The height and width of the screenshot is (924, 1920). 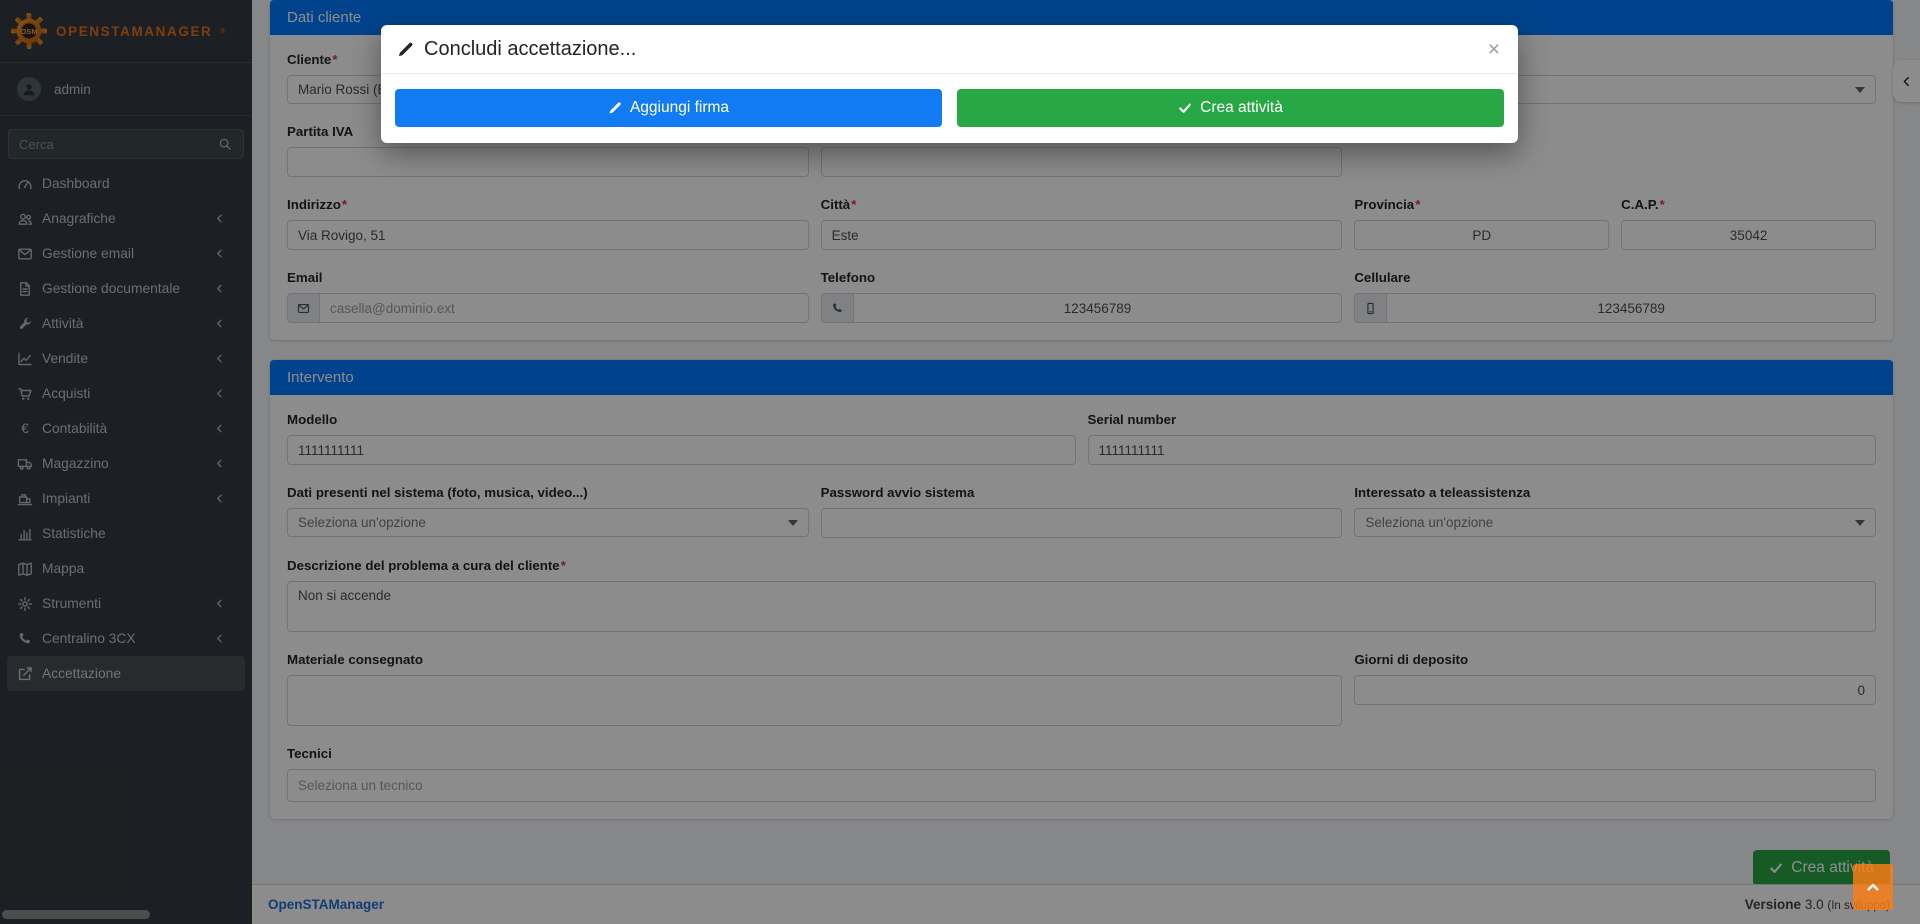 What do you see at coordinates (320, 377) in the screenshot?
I see `intervention-card-title: Intervento` at bounding box center [320, 377].